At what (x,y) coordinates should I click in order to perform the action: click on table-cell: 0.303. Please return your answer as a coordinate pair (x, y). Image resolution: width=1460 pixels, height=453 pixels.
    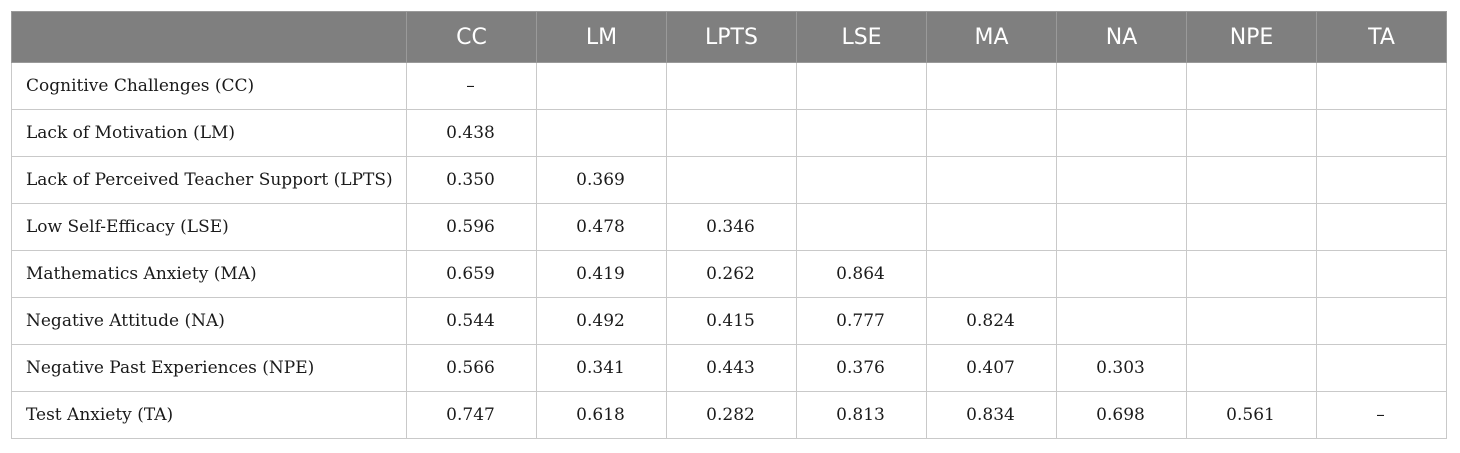
    Looking at the image, I should click on (1121, 368).